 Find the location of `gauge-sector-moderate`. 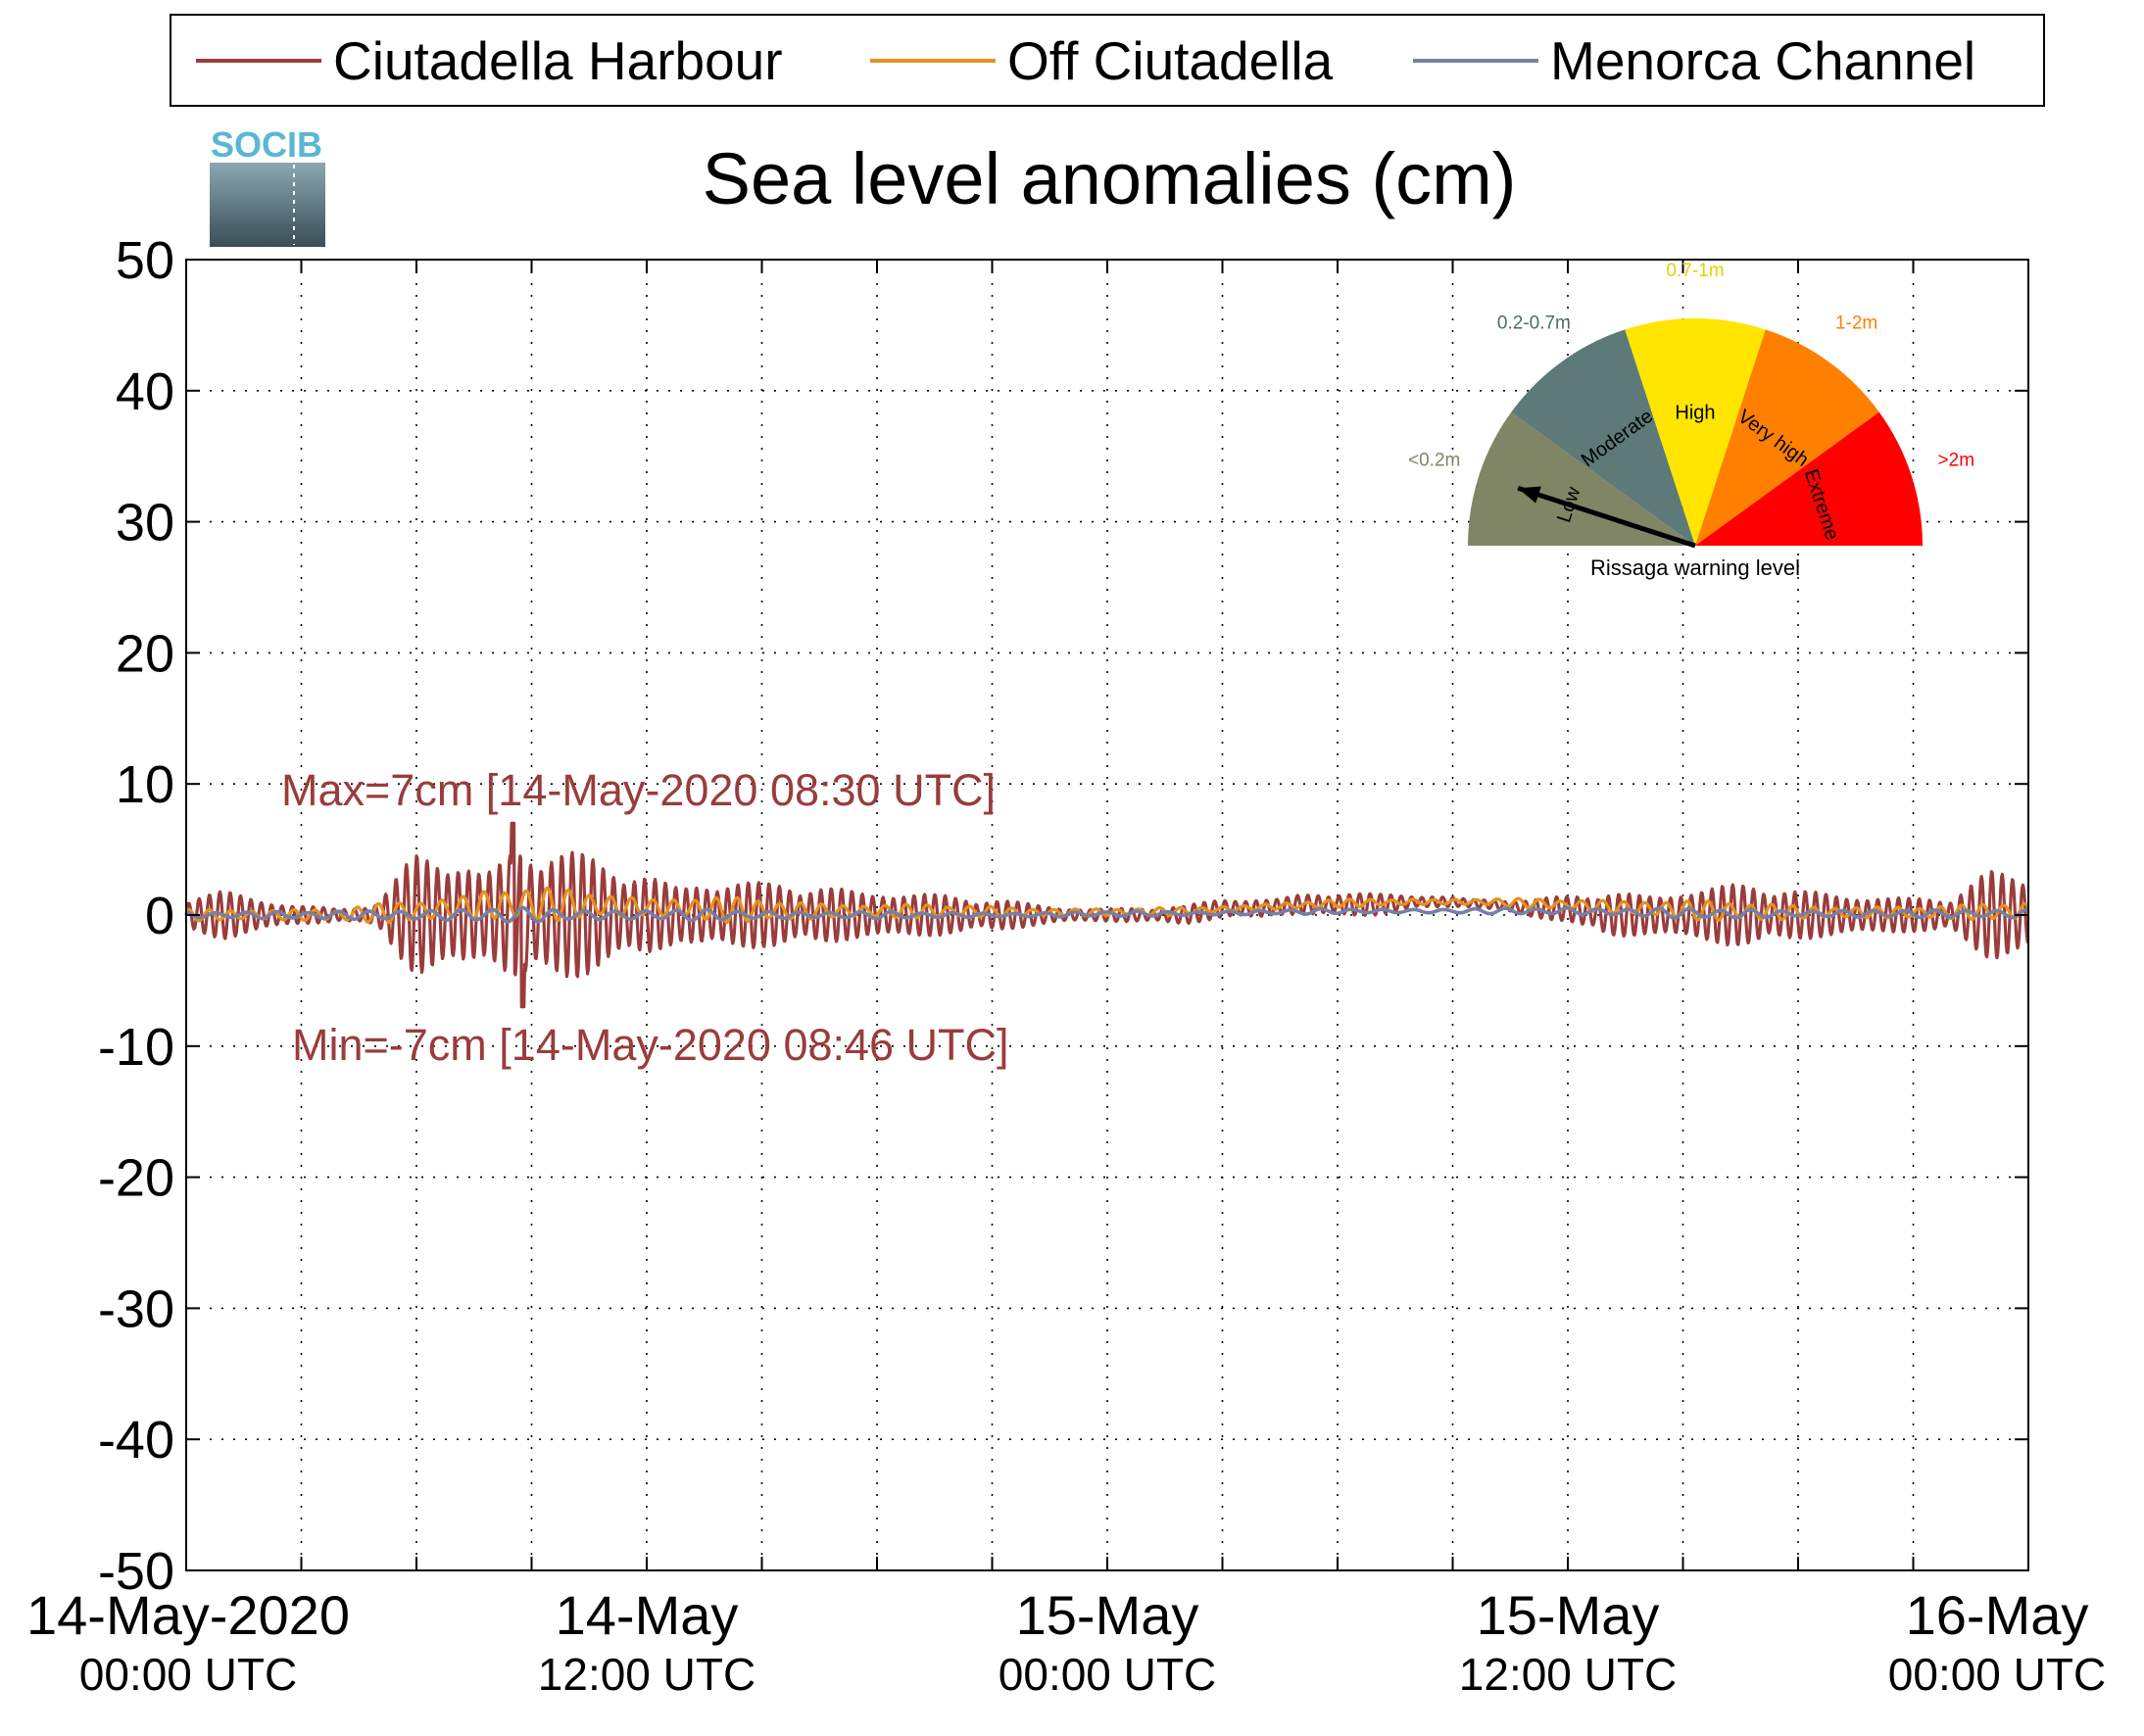

gauge-sector-moderate is located at coordinates (1603, 438).